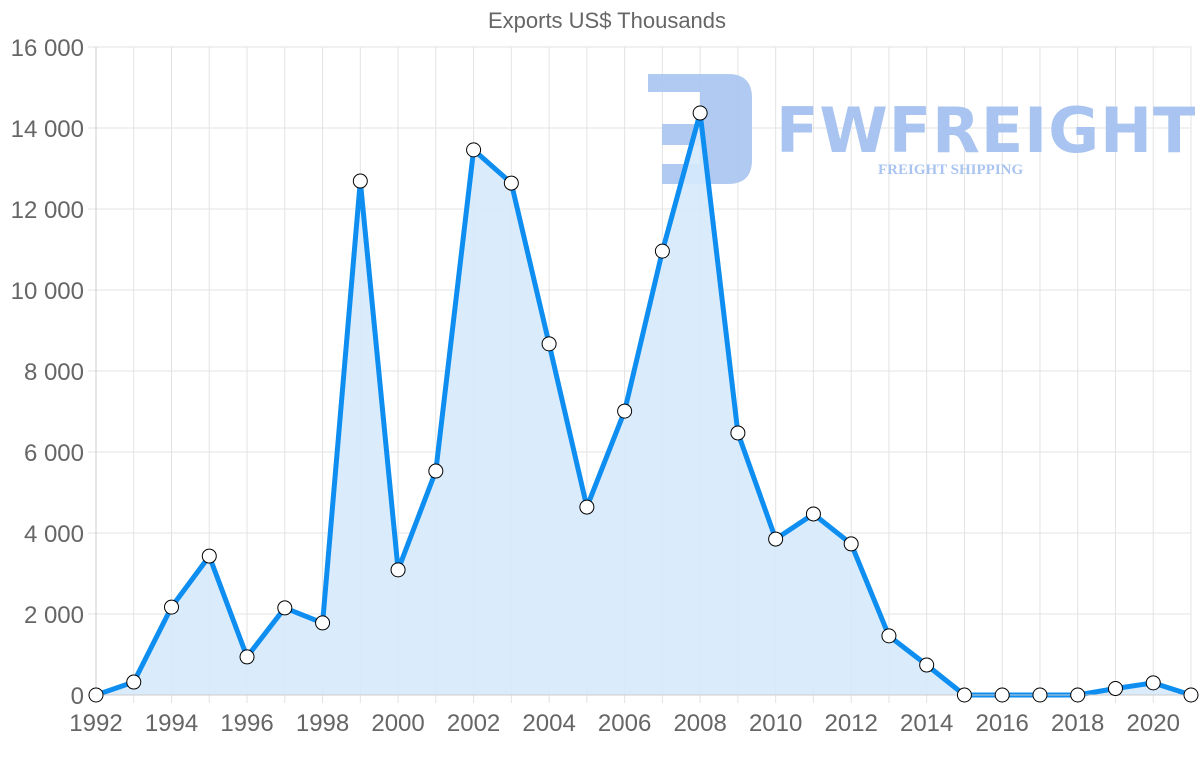 The image size is (1200, 763). What do you see at coordinates (1153, 723) in the screenshot?
I see `x-tick-label: 2020` at bounding box center [1153, 723].